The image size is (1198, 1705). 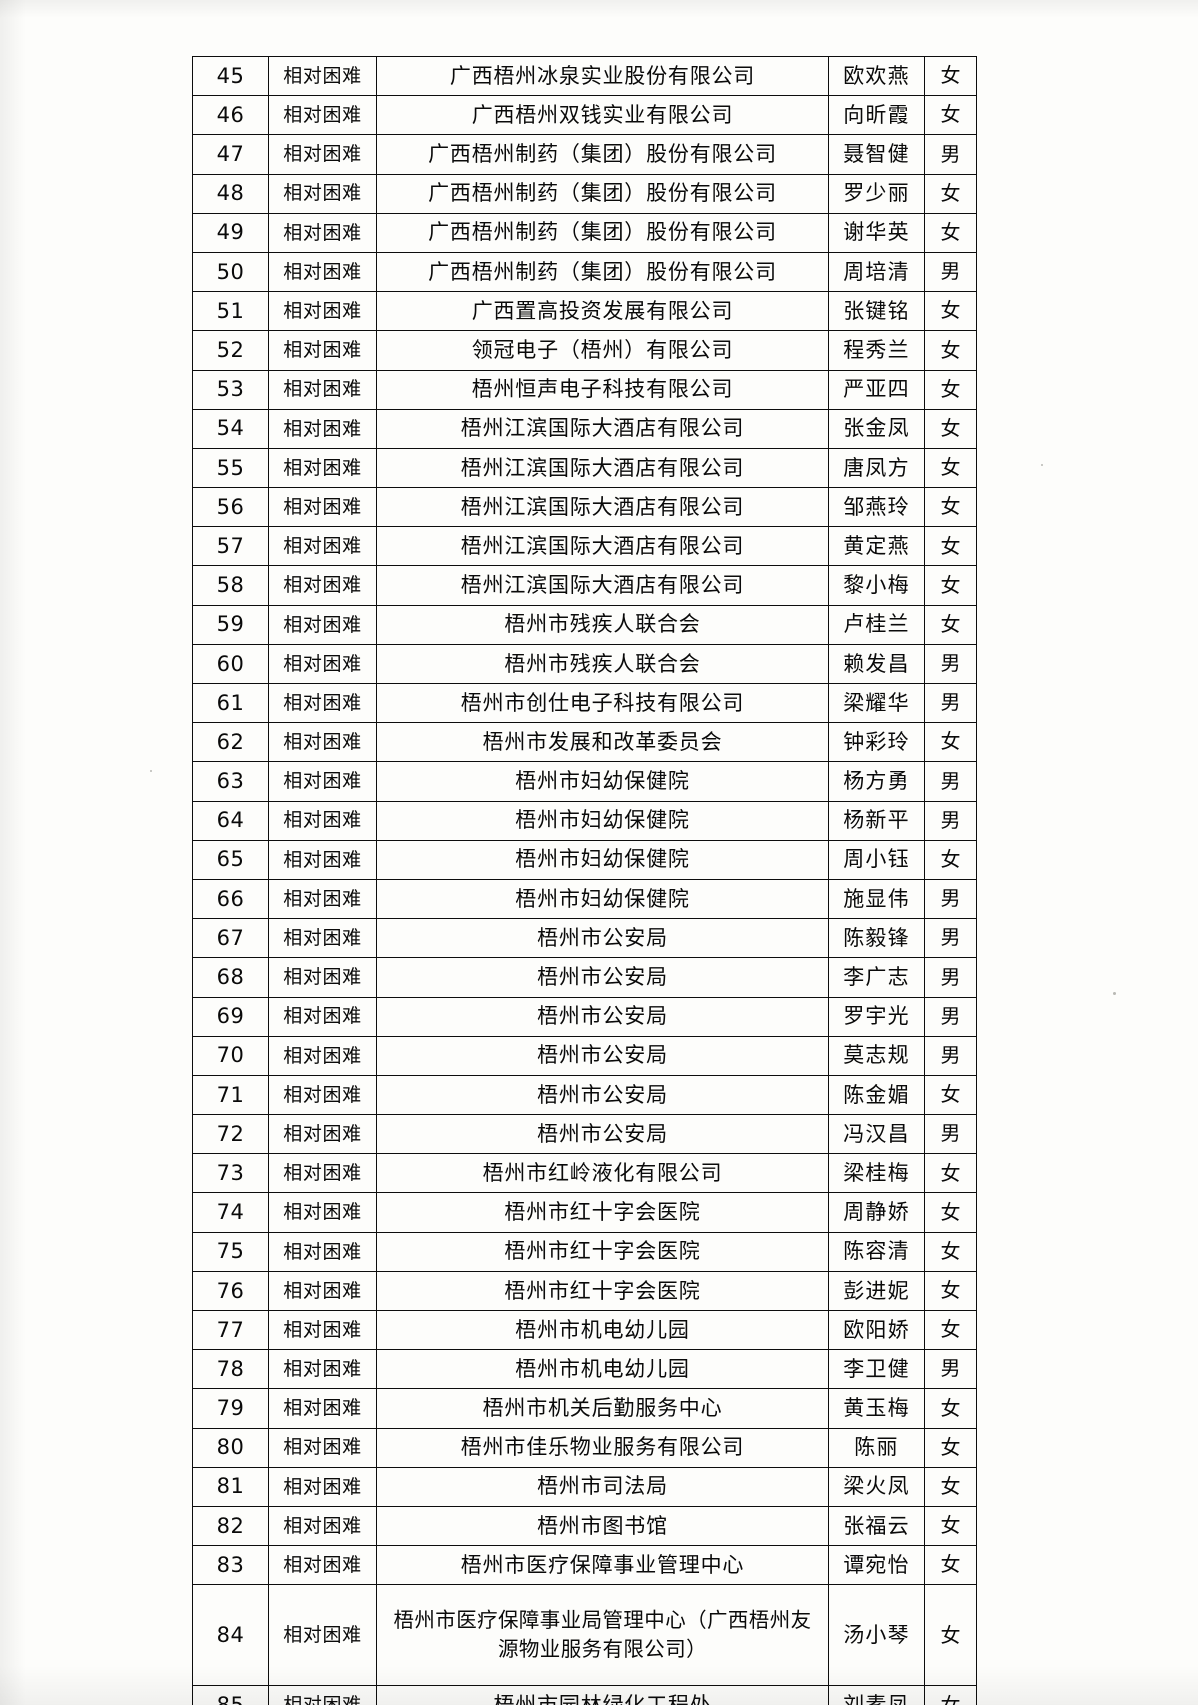 What do you see at coordinates (230, 546) in the screenshot?
I see `cell-index: 57` at bounding box center [230, 546].